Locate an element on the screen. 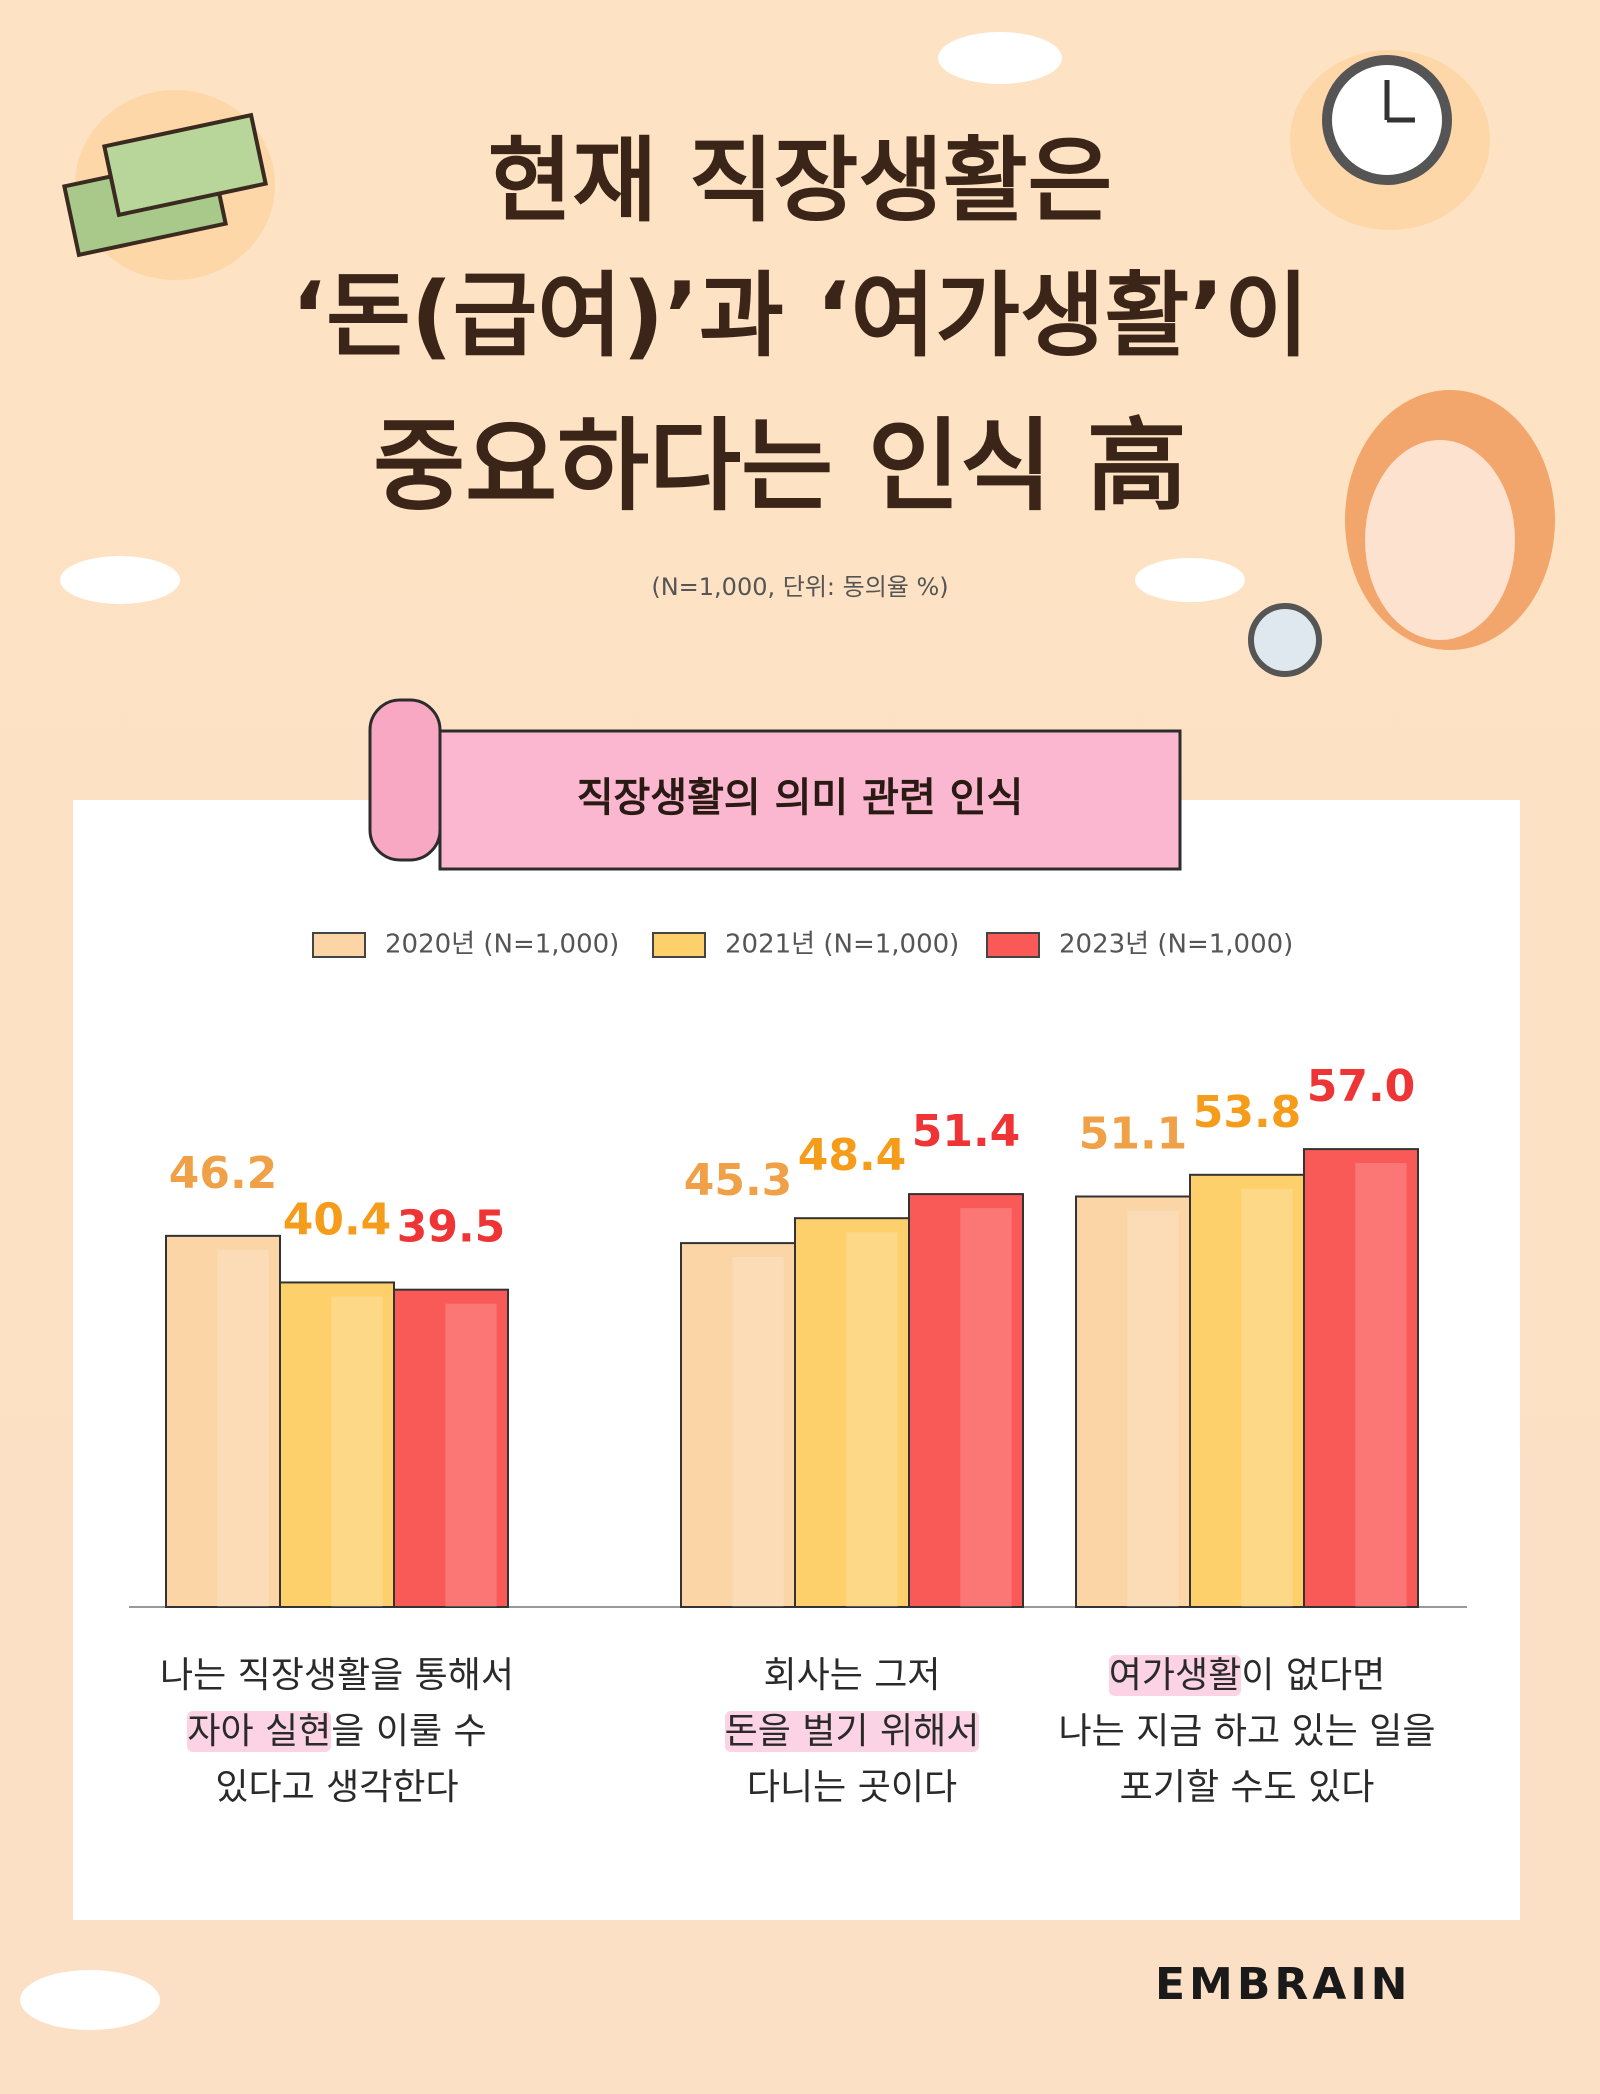 The height and width of the screenshot is (2094, 1600). category-text: 있다고 생각한다 is located at coordinates (337, 1787).